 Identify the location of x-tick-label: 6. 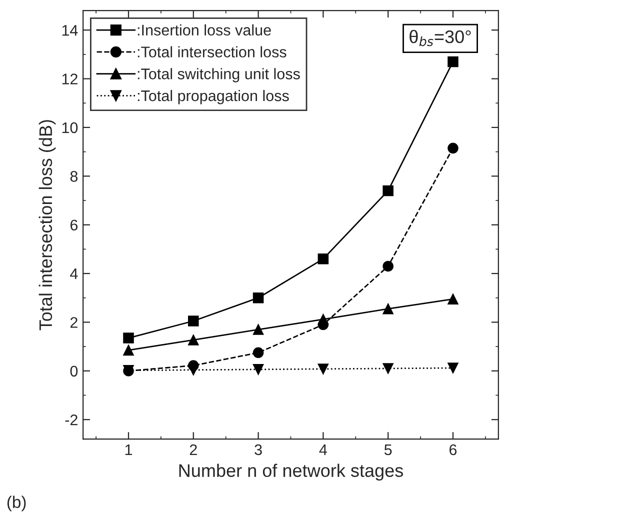
(453, 450).